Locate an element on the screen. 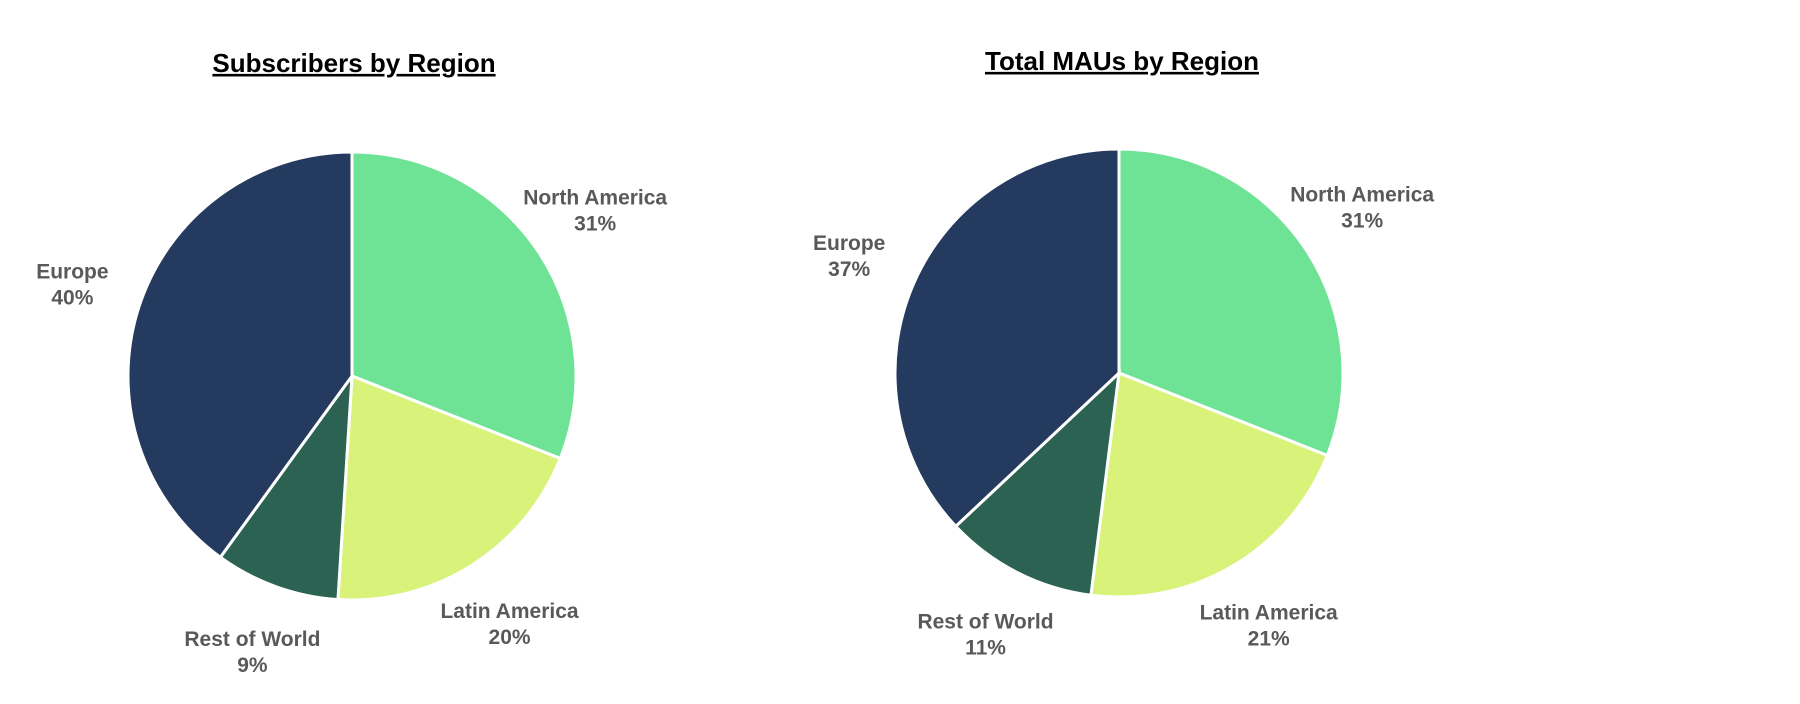  slice-value-label: 37% is located at coordinates (849, 269).